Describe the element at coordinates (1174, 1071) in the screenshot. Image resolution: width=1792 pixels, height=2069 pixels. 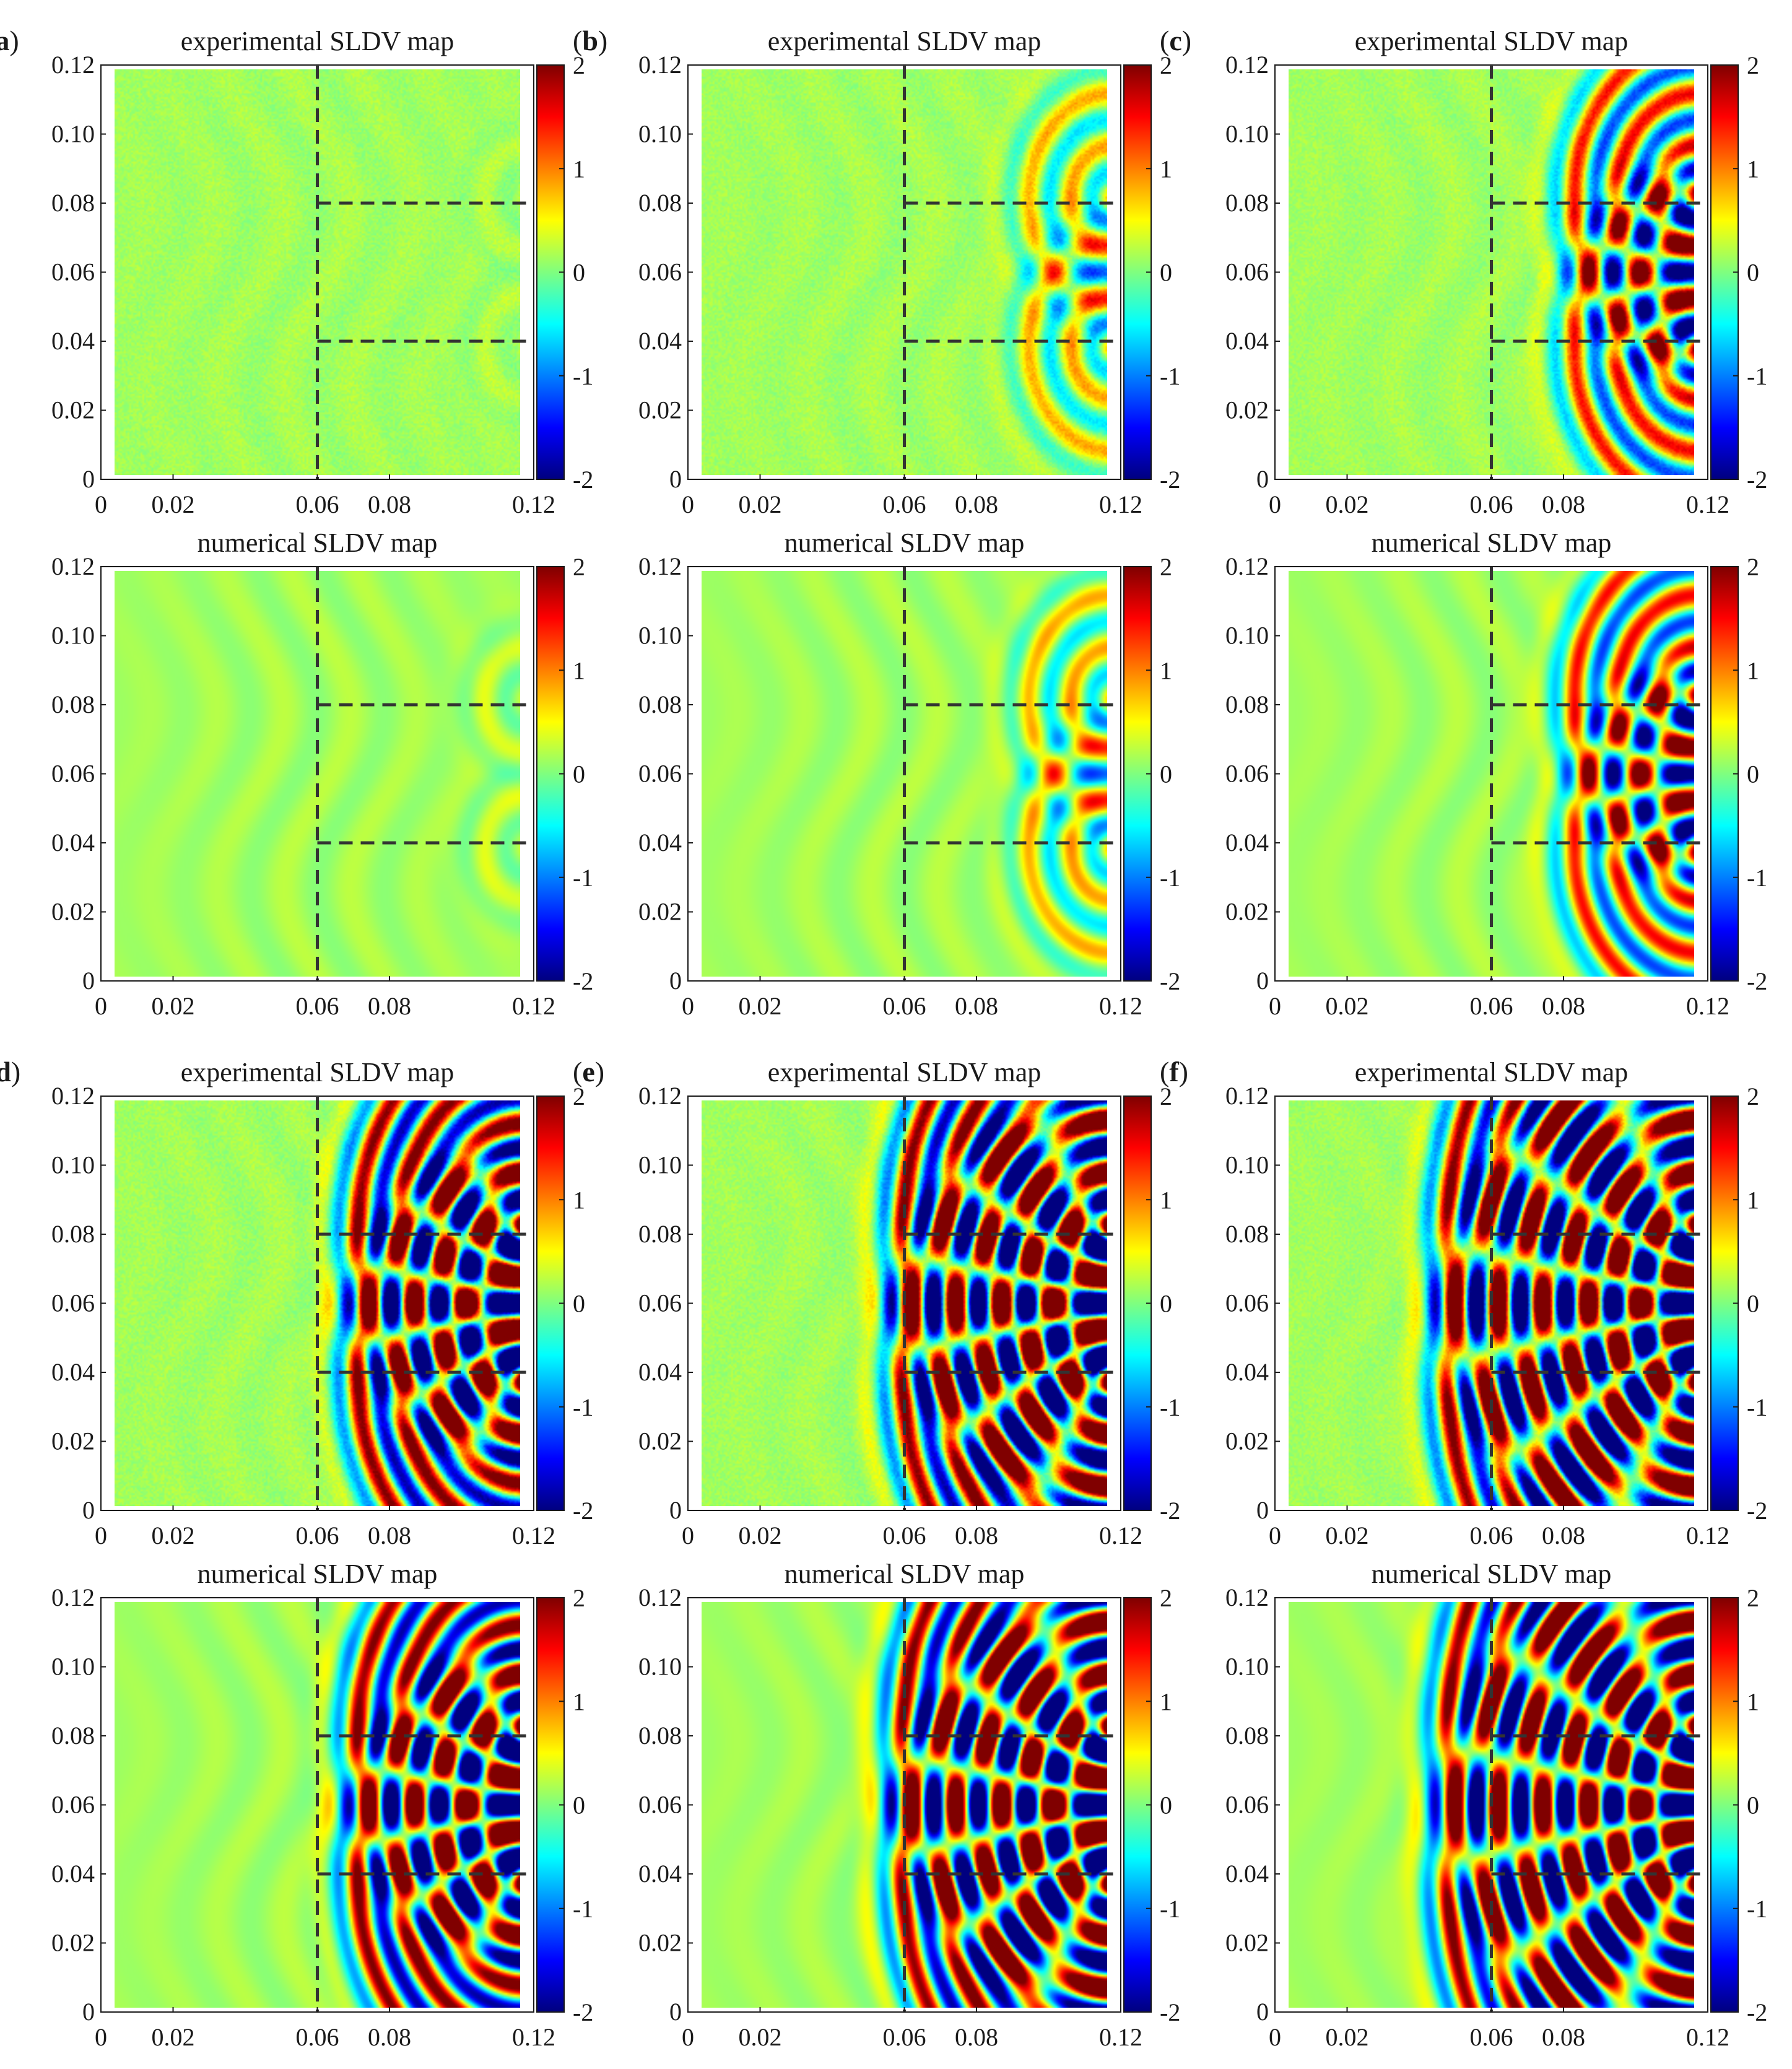
I see `panel-label: (f)` at that location.